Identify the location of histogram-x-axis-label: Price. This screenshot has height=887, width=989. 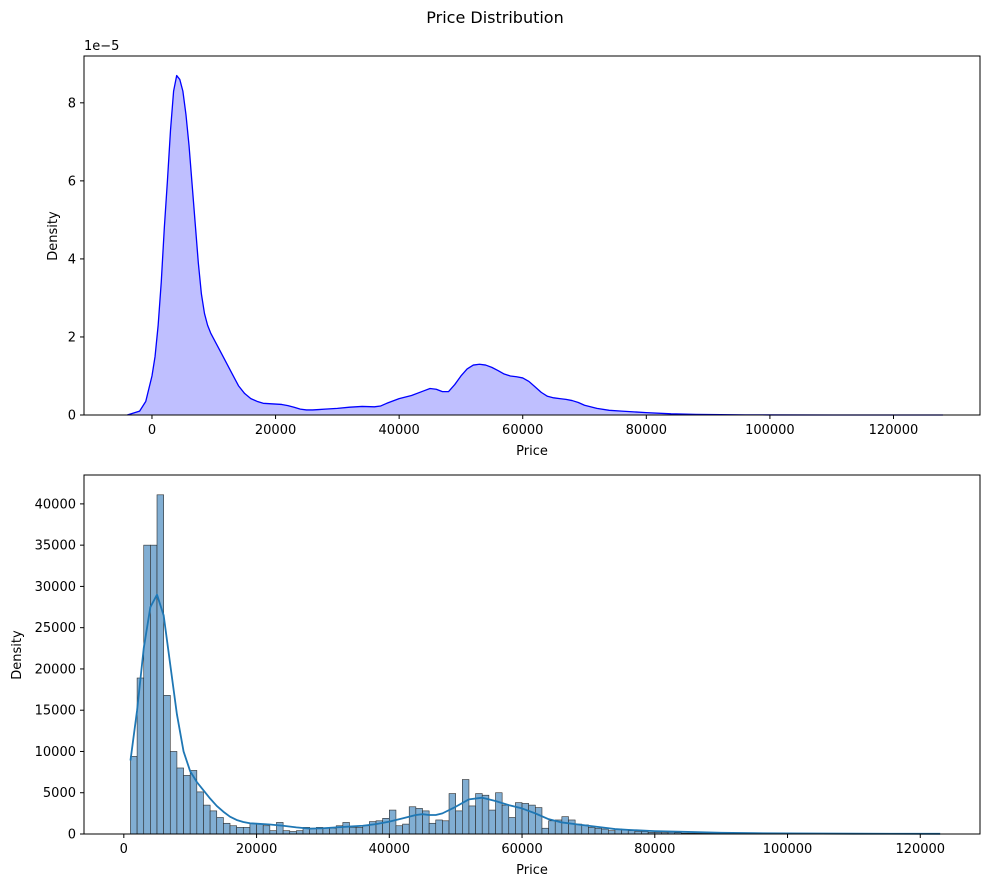
(532, 870).